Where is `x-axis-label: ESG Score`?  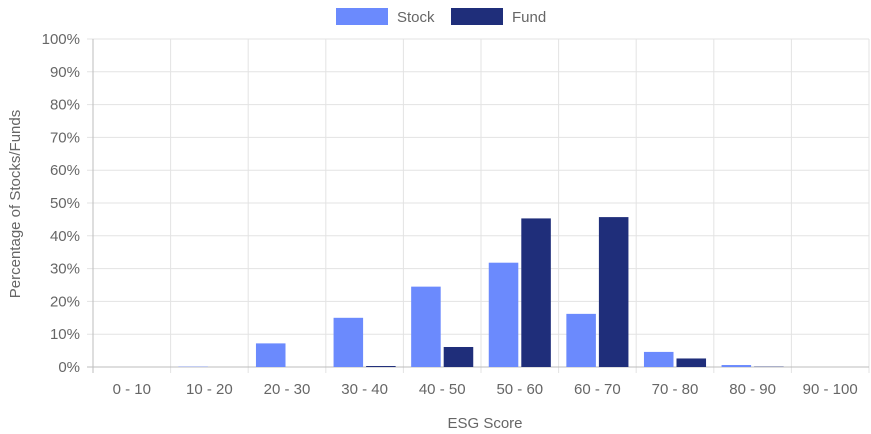 x-axis-label: ESG Score is located at coordinates (484, 423).